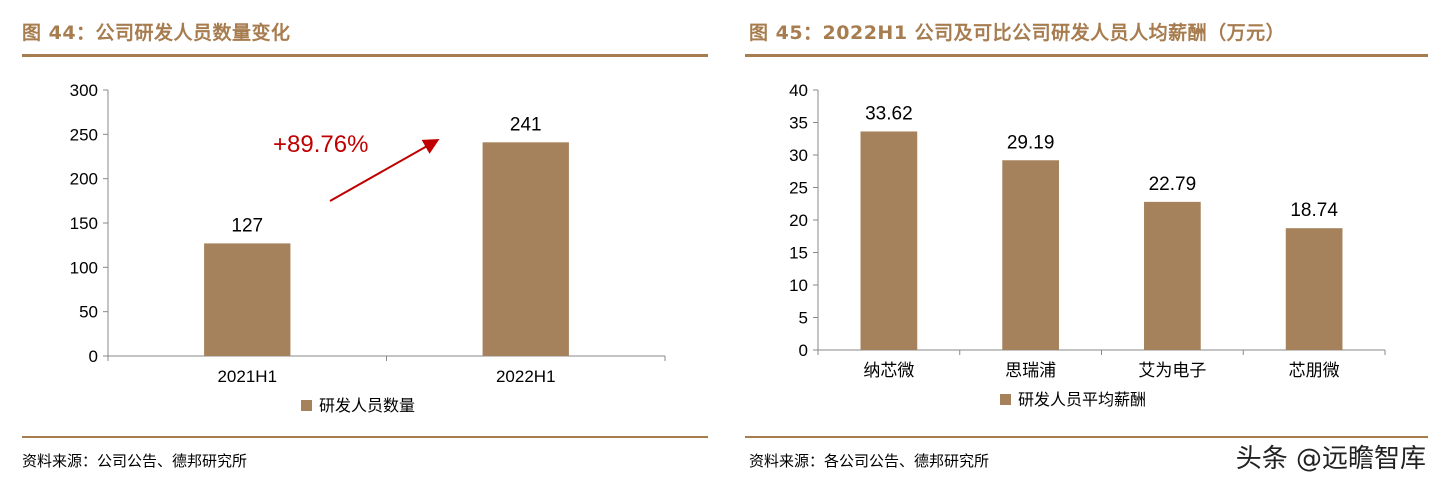 Image resolution: width=1438 pixels, height=492 pixels. What do you see at coordinates (88, 312) in the screenshot?
I see `headcount-y-tick-label: 50` at bounding box center [88, 312].